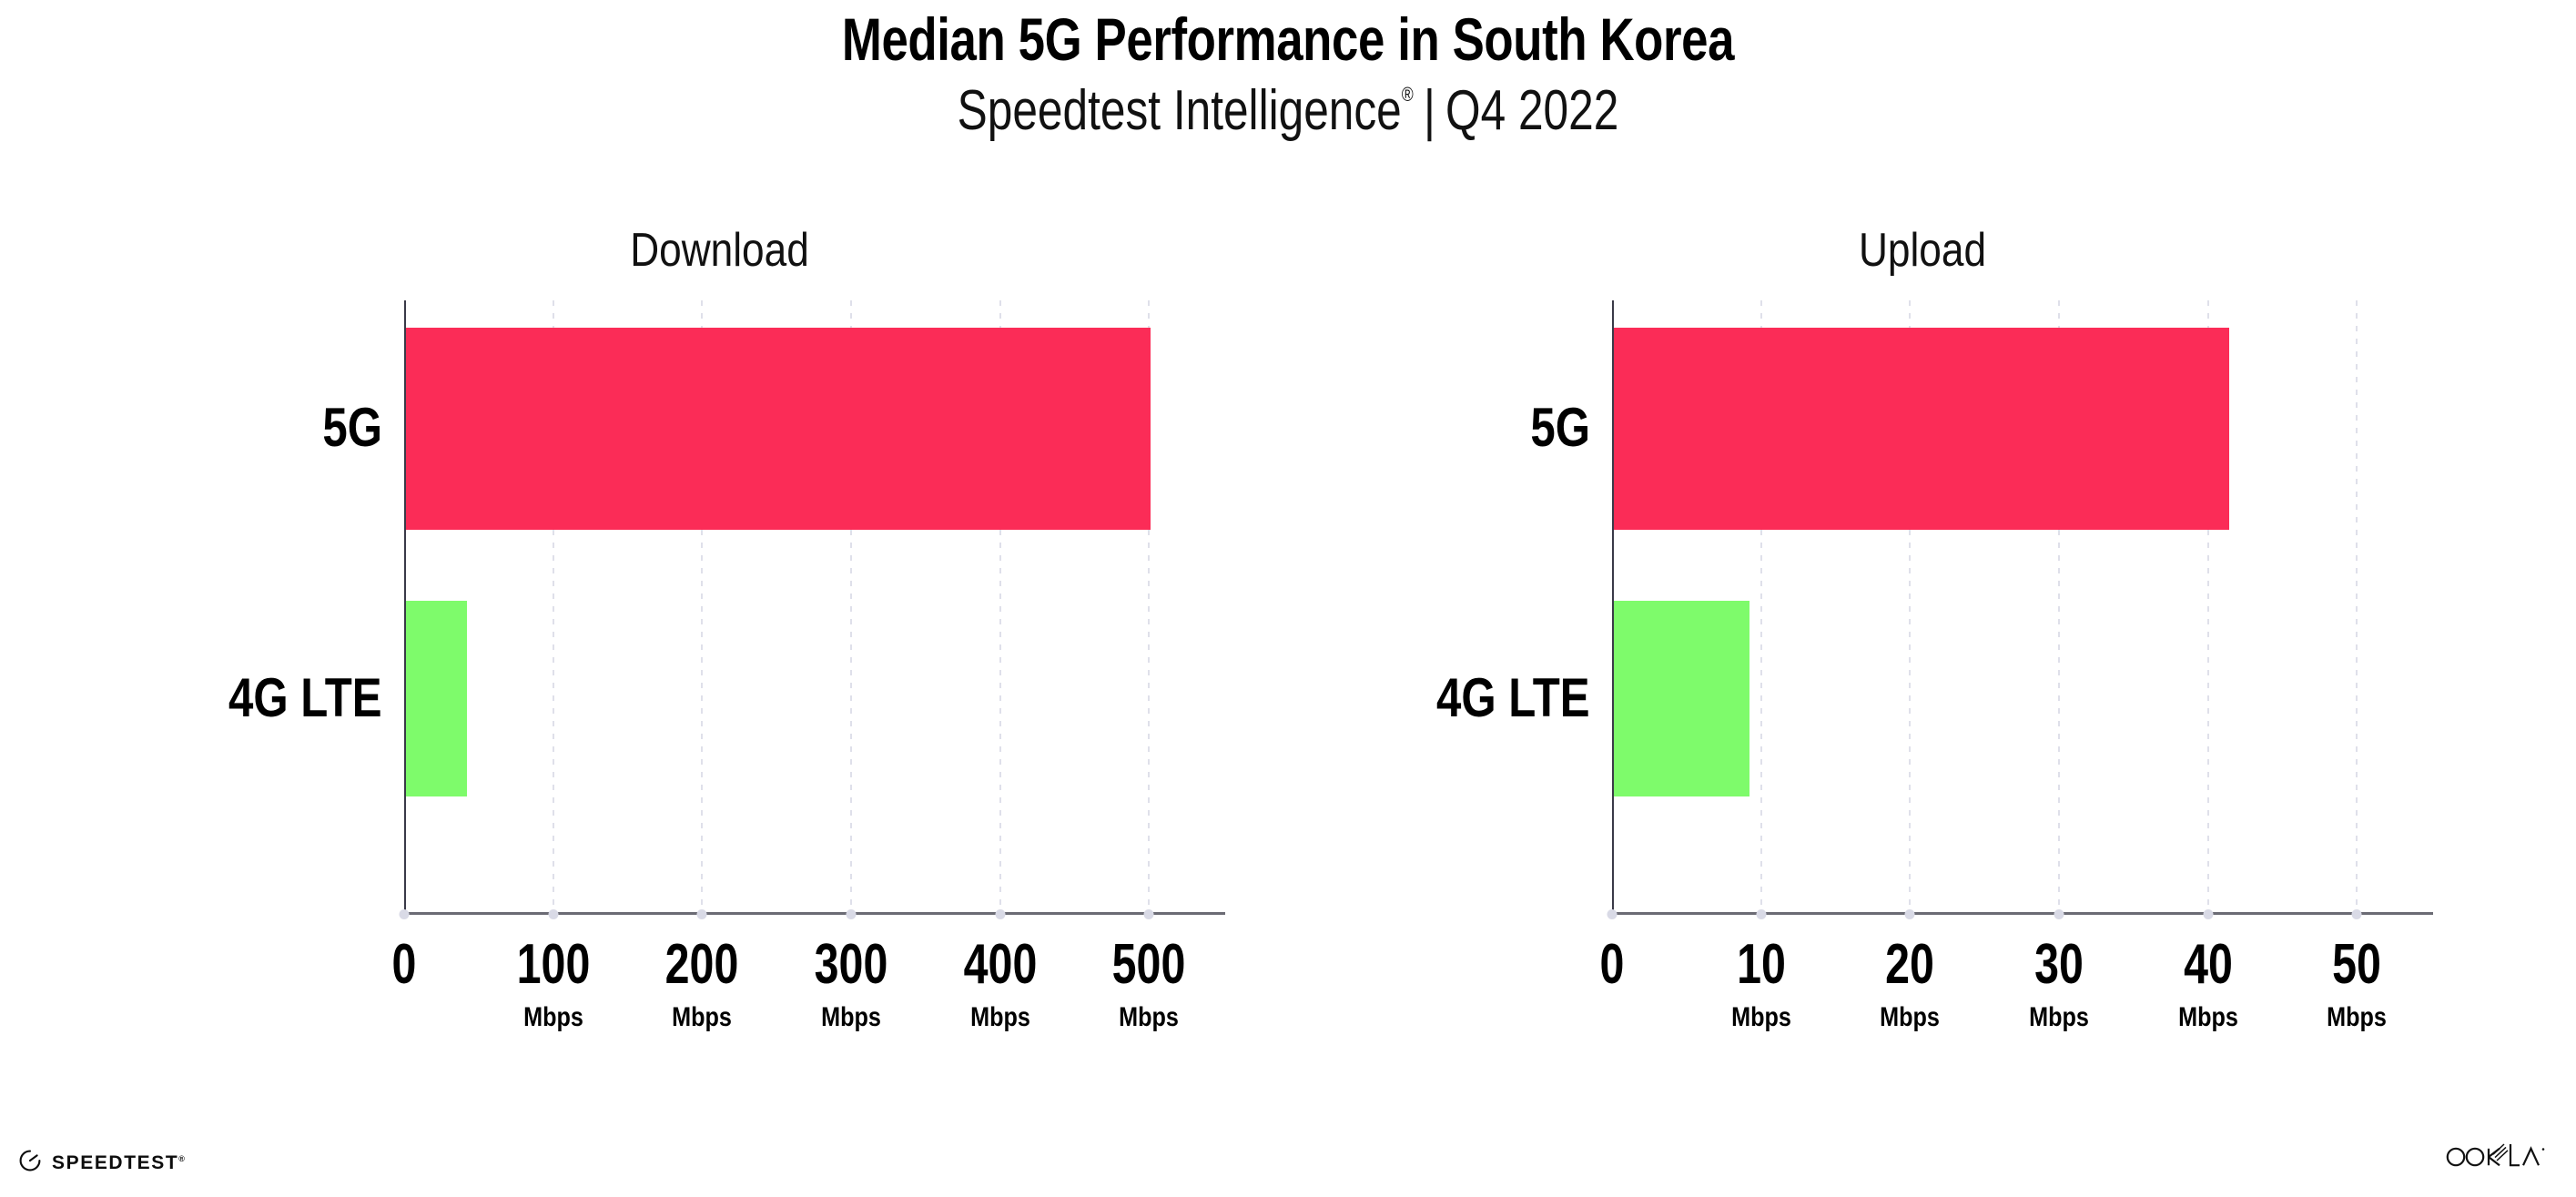 This screenshot has width=2576, height=1197. What do you see at coordinates (1613, 607) in the screenshot?
I see `y-axis-line-upload` at bounding box center [1613, 607].